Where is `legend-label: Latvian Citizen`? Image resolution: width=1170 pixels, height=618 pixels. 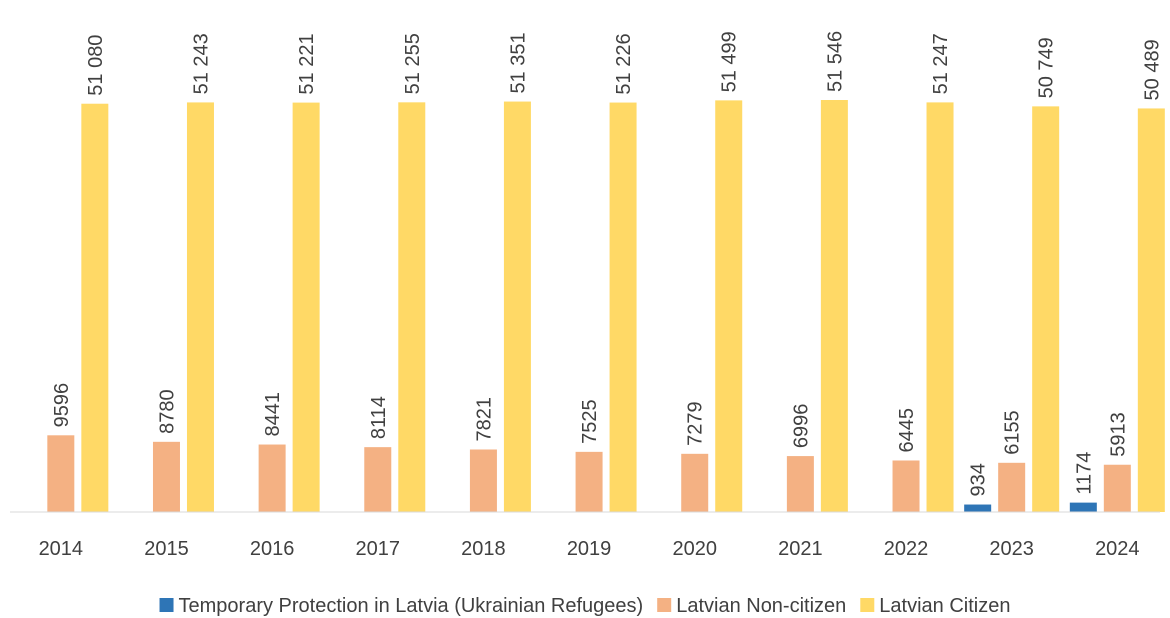 legend-label: Latvian Citizen is located at coordinates (944, 606).